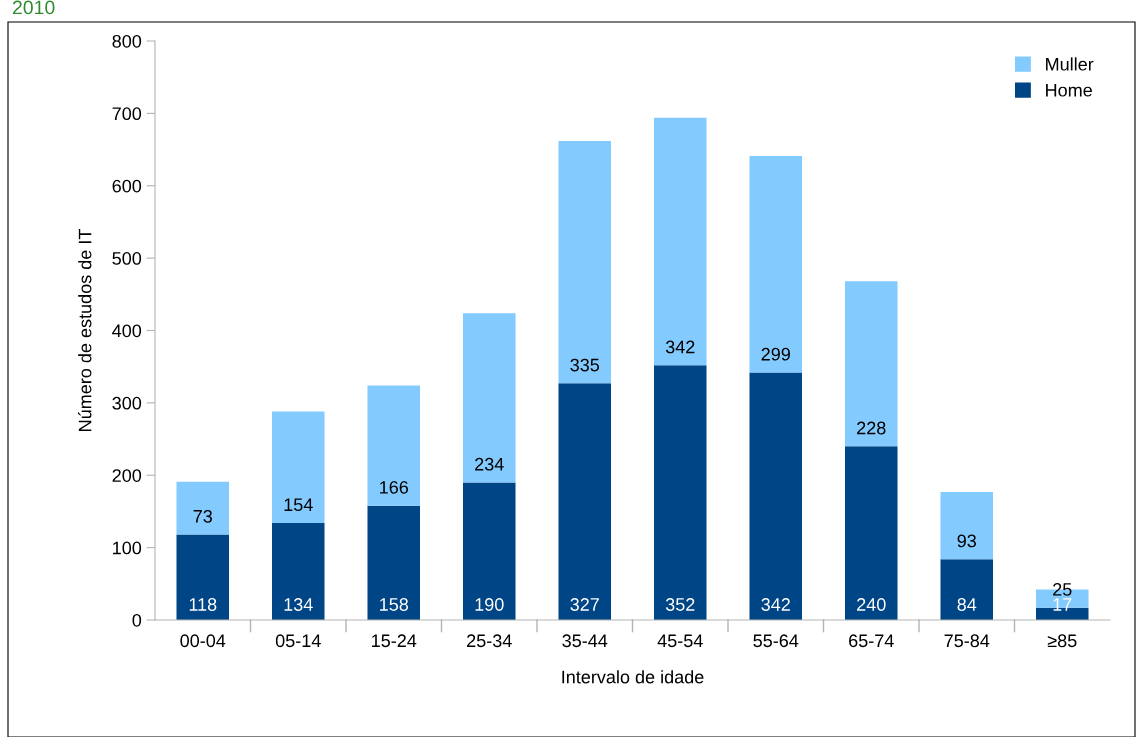 The width and height of the screenshot is (1137, 737). I want to click on data-label: 25, so click(1062, 589).